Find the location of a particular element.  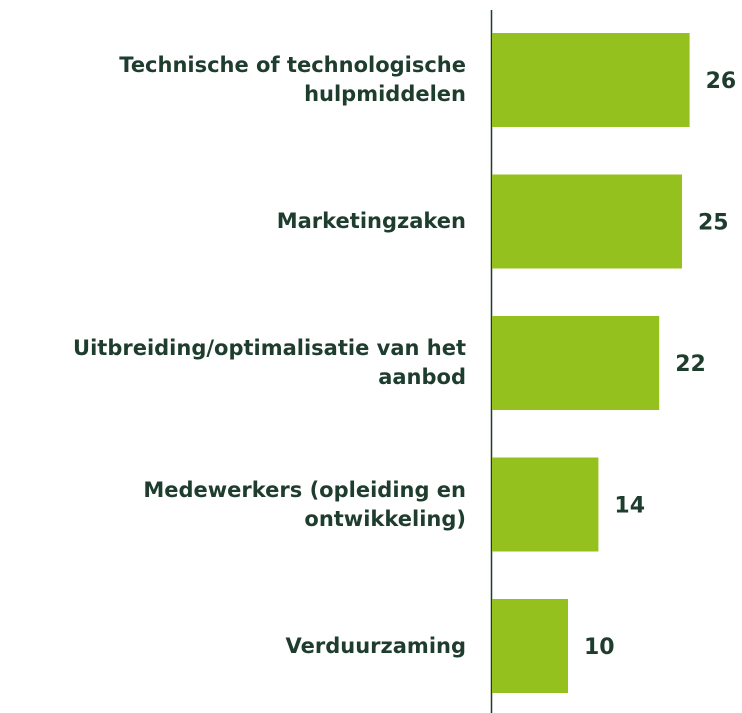

category-label: Medewerkers (opleiding en ontwikkeling) is located at coordinates (233, 505).